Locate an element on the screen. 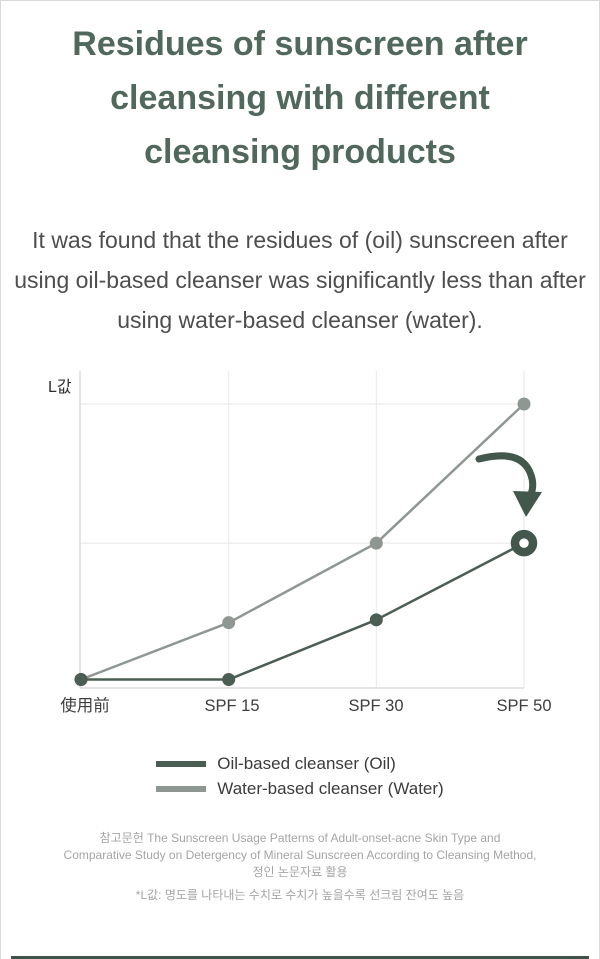  bottom-accent-bar is located at coordinates (300, 957).